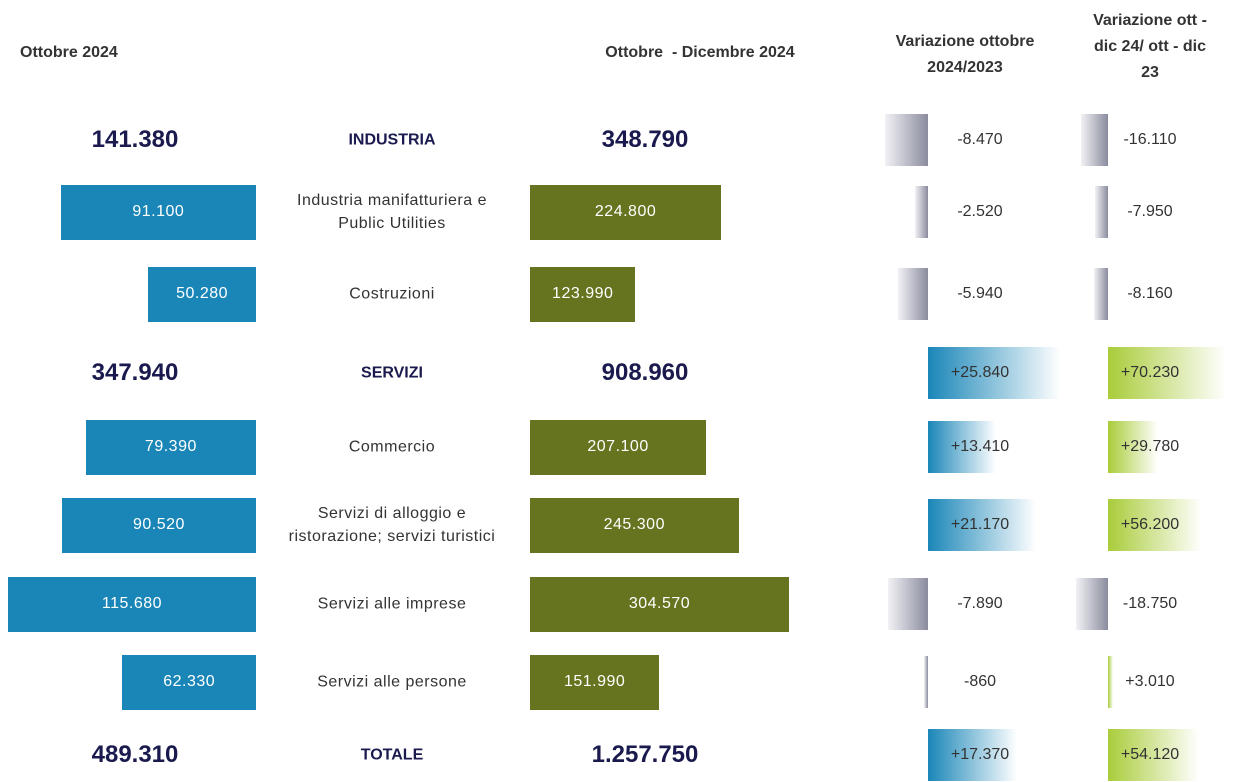  I want to click on category-label: Commercio, so click(392, 447).